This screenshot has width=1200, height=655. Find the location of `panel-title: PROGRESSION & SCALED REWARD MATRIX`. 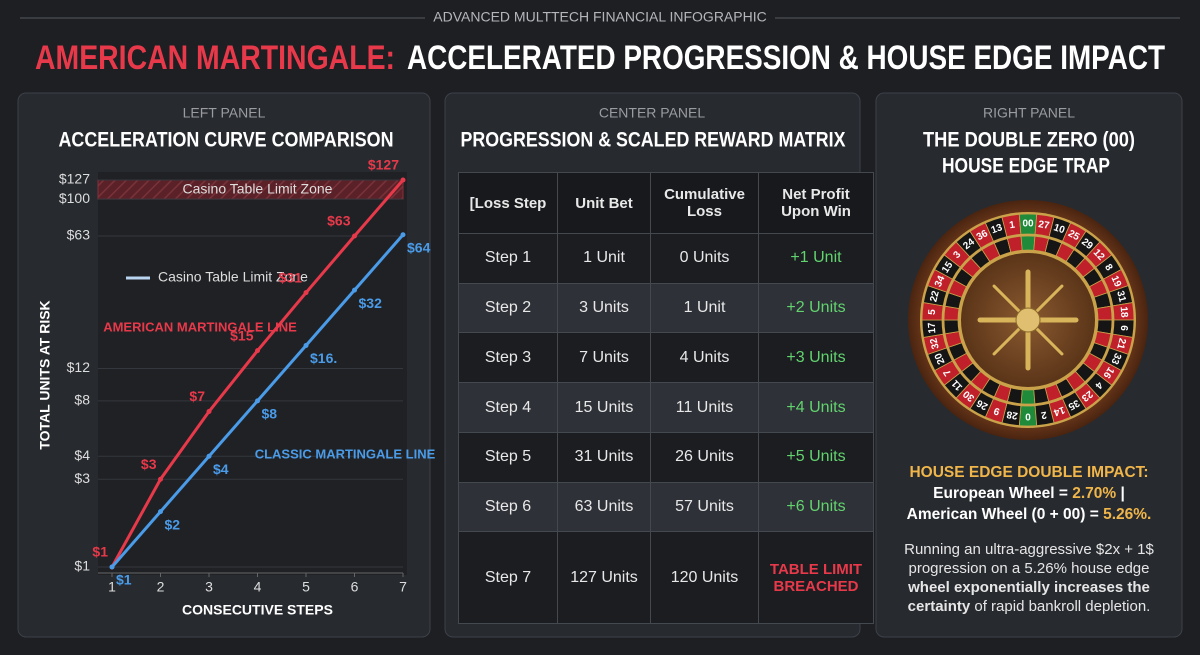

panel-title: PROGRESSION & SCALED REWARD MATRIX is located at coordinates (653, 140).